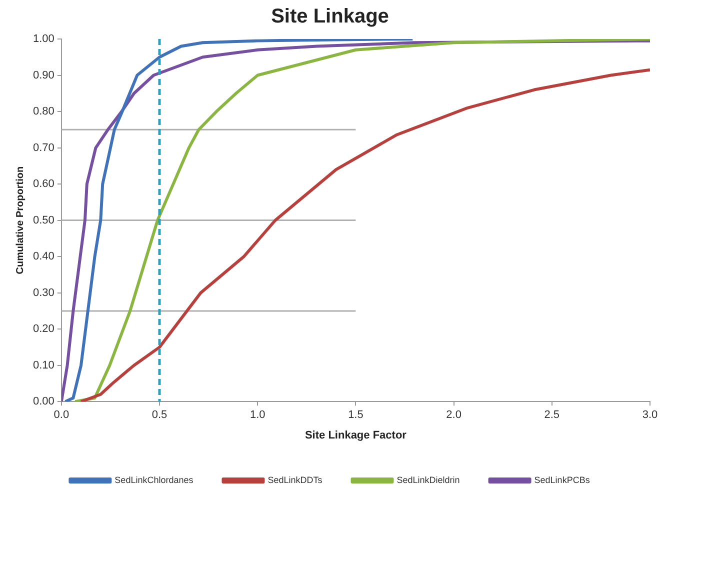  I want to click on y-tick-label: 0.40, so click(43, 256).